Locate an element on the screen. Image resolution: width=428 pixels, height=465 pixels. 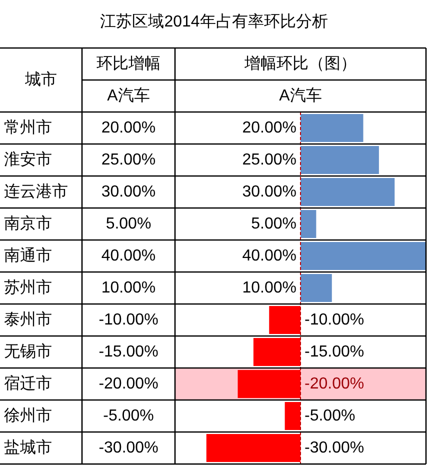
annotation: A汽车 is located at coordinates (128, 96).